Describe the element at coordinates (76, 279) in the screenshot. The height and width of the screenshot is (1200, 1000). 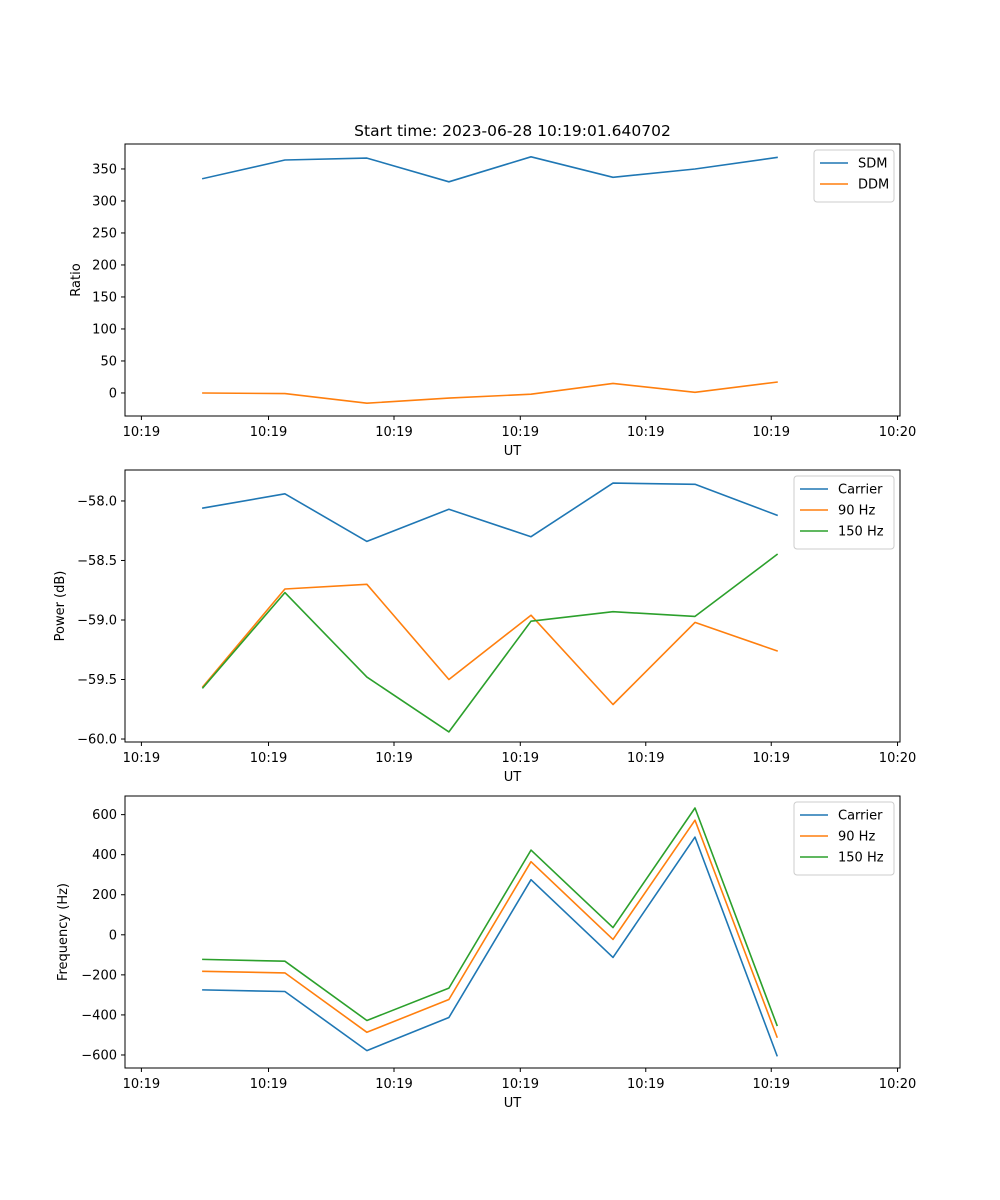
I see `y-axis-label: Ratio` at that location.